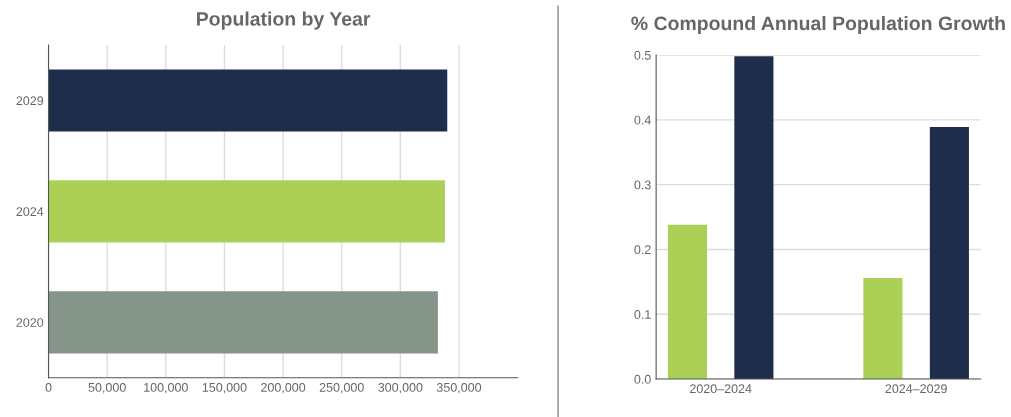 The height and width of the screenshot is (417, 1011). What do you see at coordinates (642, 379) in the screenshot?
I see `y-tick-label: 0.0` at bounding box center [642, 379].